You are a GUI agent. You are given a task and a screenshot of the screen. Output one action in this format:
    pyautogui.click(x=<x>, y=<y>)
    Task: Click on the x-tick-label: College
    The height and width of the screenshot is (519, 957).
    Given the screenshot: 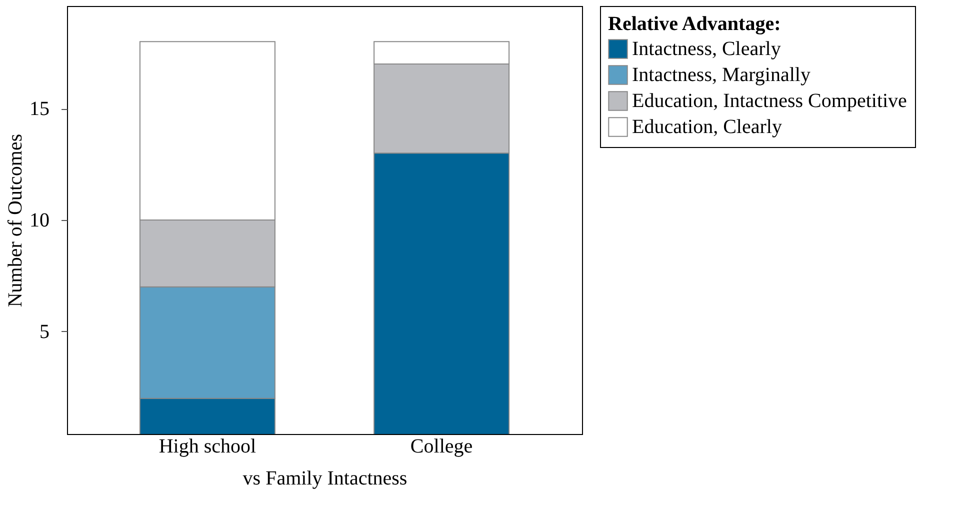 What is the action you would take?
    pyautogui.click(x=441, y=447)
    